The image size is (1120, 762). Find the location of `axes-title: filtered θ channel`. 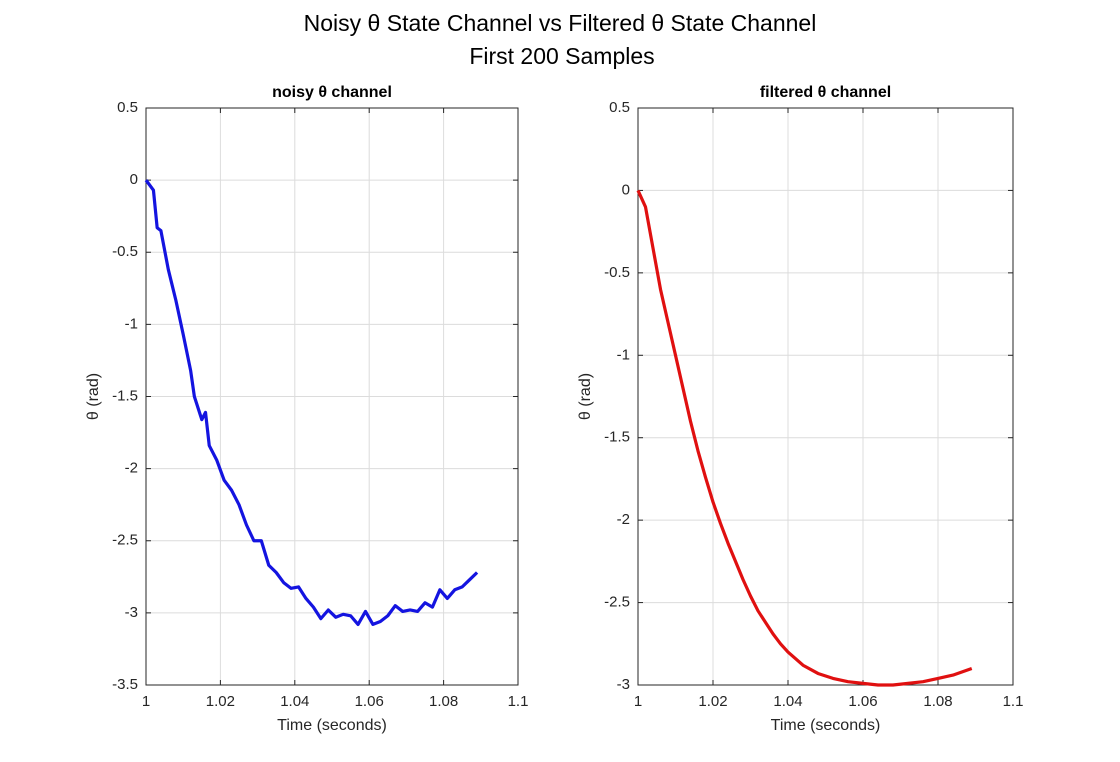

axes-title: filtered θ channel is located at coordinates (825, 92).